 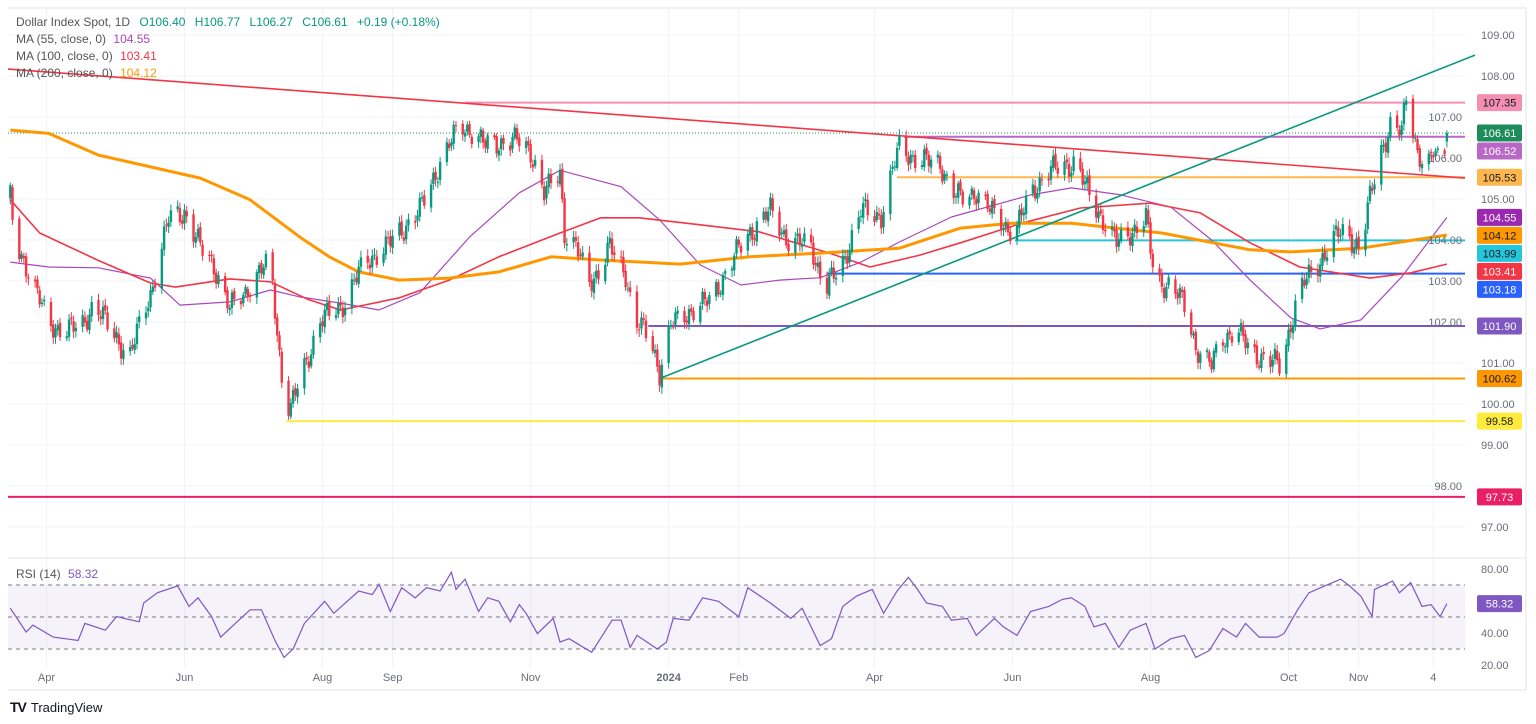 I want to click on ma-badge-104.55-text: 104.55, so click(x=1500, y=218).